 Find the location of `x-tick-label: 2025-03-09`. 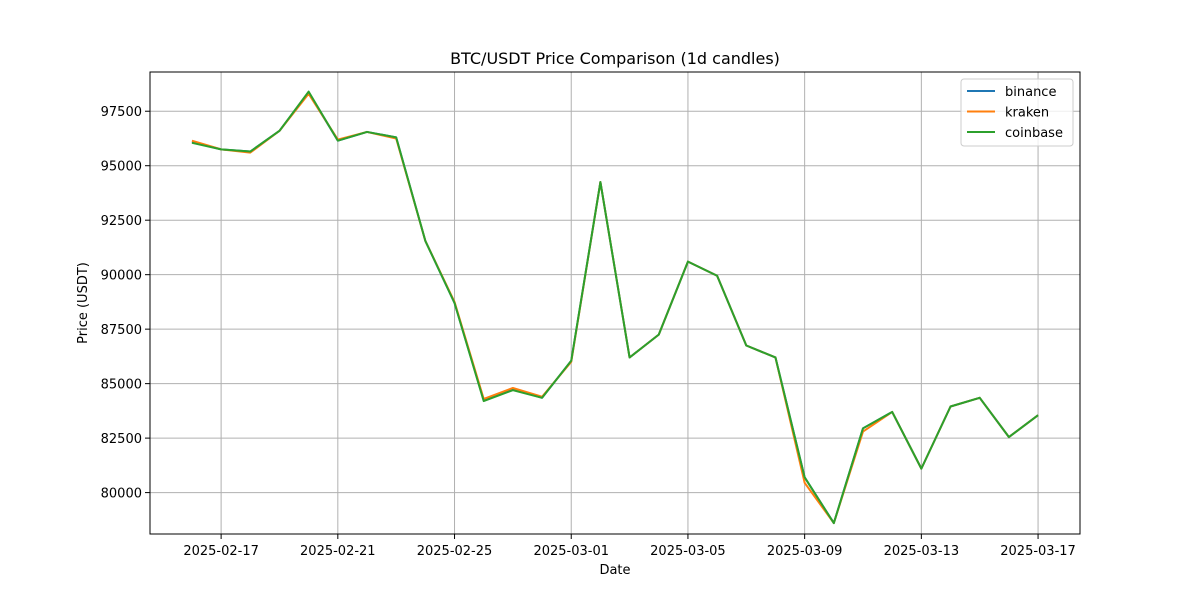

x-tick-label: 2025-03-09 is located at coordinates (805, 551).